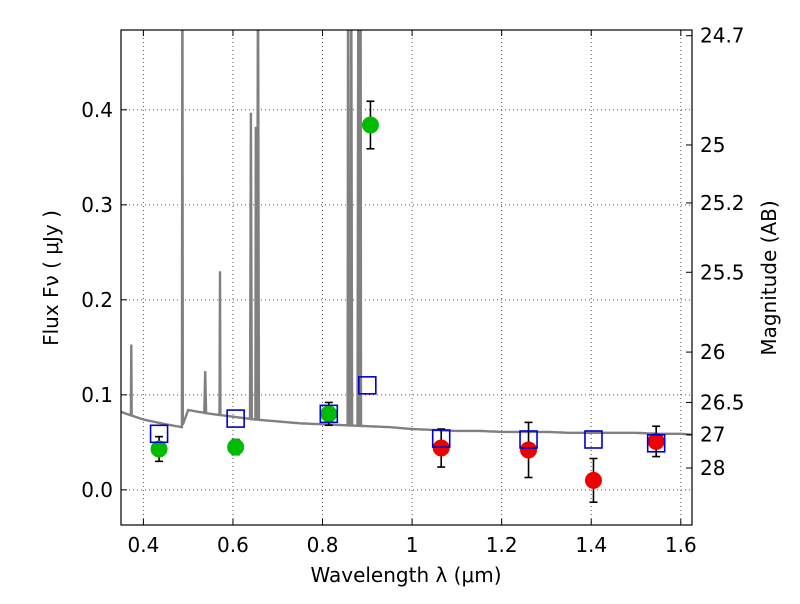  I want to click on y-tick-label: 0.1, so click(97, 395).